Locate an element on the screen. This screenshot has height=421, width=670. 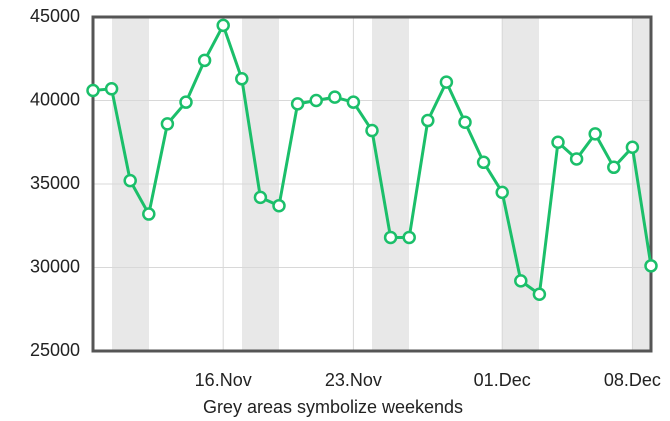
x-tick-label: 01.Dec is located at coordinates (502, 380).